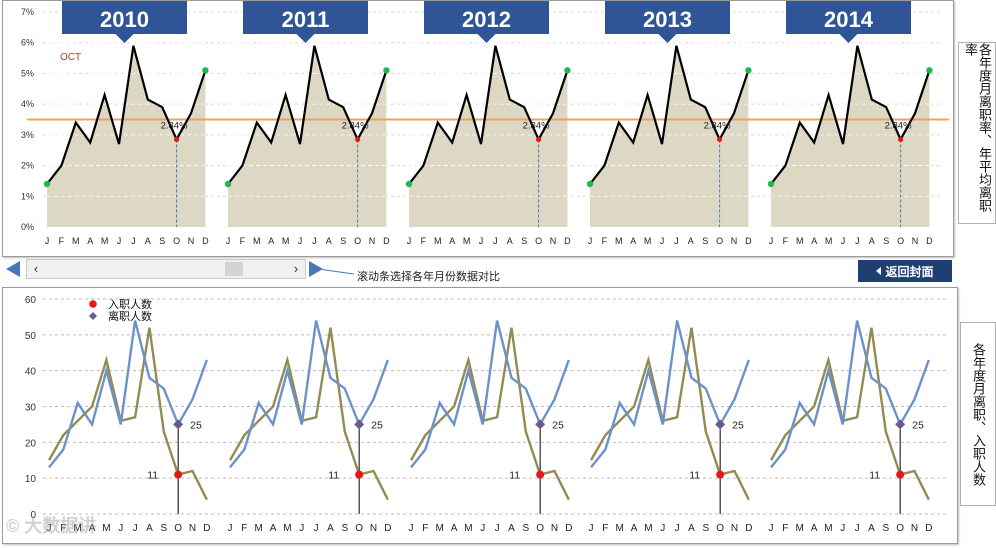  Describe the element at coordinates (307, 115) in the screenshot. I see `rate-line` at that location.